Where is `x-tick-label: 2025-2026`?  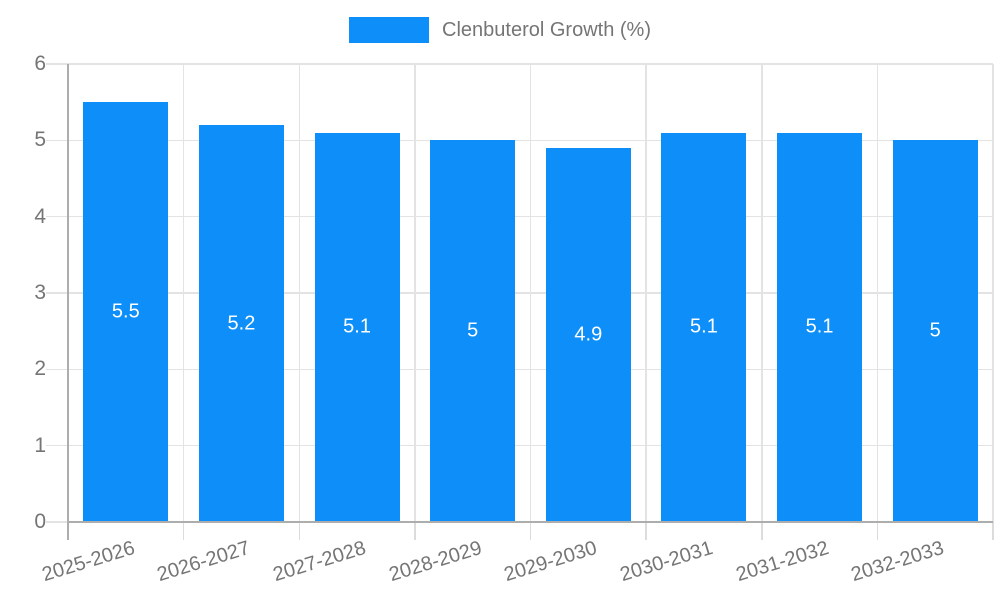 x-tick-label: 2025-2026 is located at coordinates (88, 562).